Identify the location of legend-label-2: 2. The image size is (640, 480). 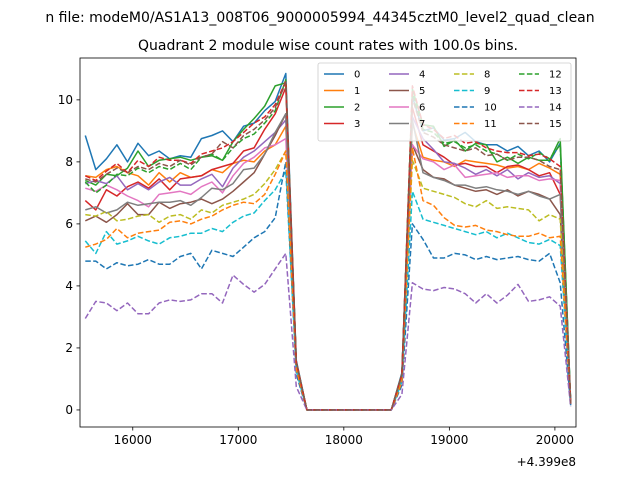
(357, 108).